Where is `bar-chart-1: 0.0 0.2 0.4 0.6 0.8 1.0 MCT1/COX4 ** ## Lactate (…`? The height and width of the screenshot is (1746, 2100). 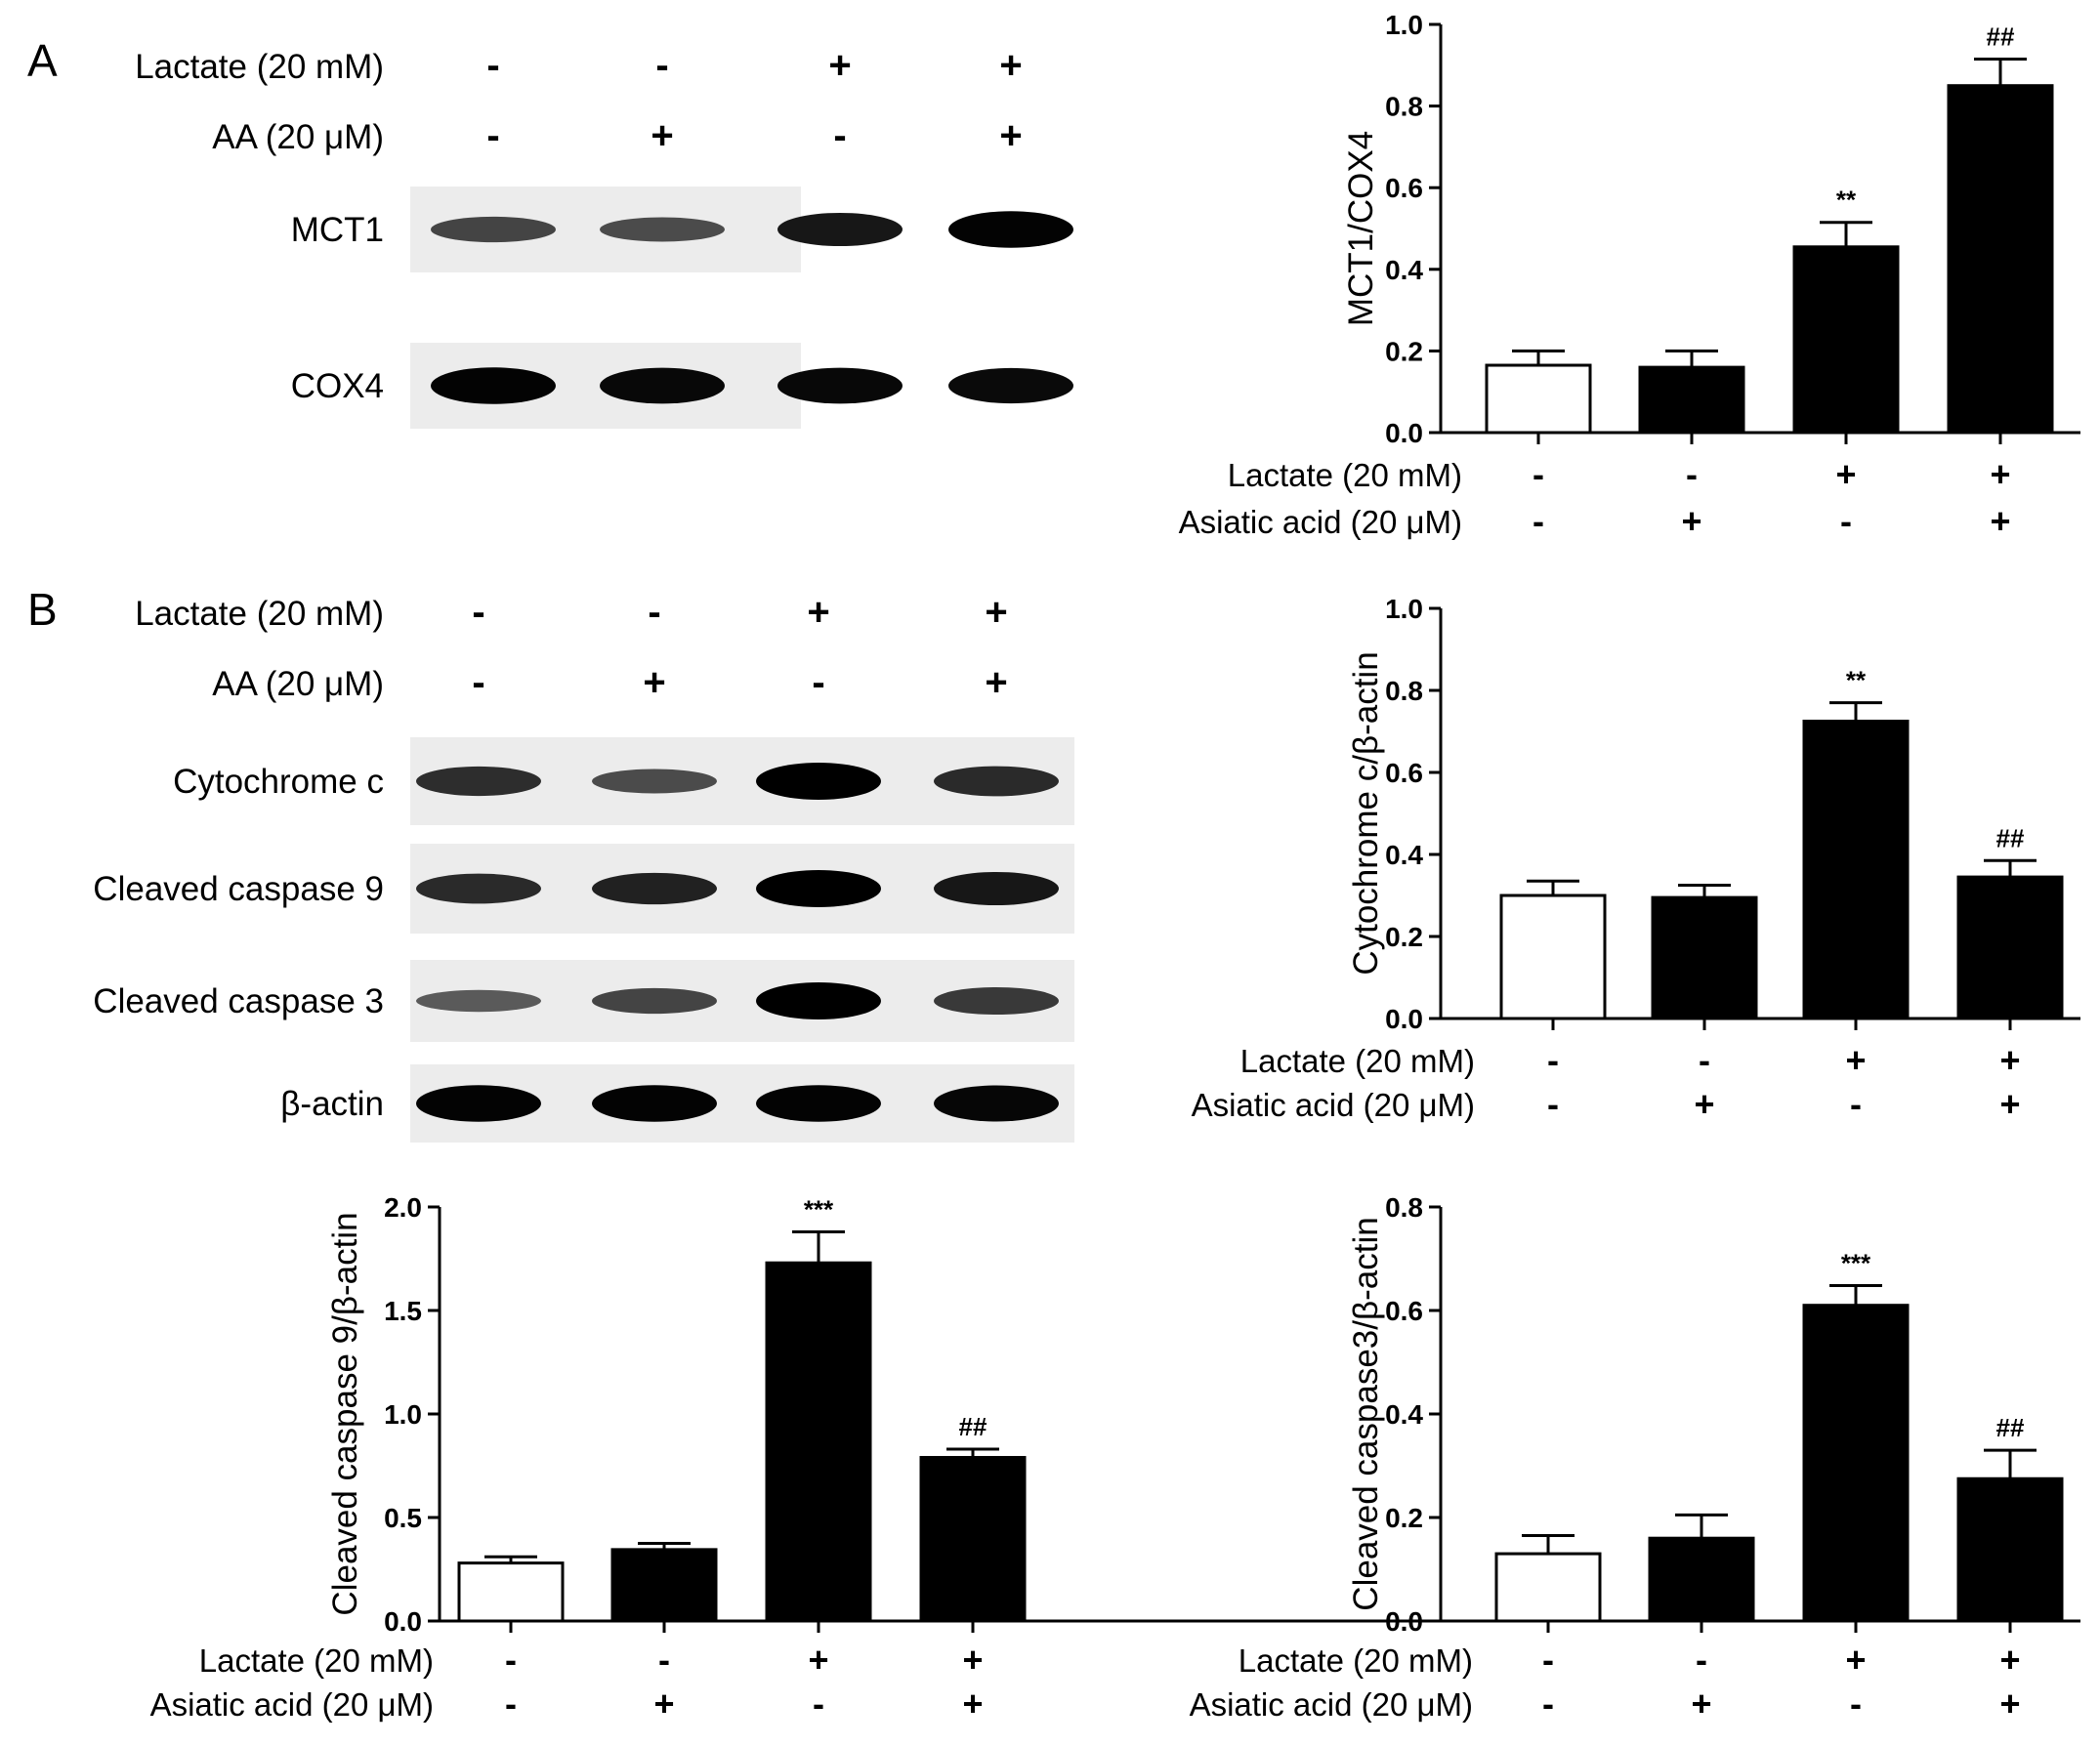
bar-chart-1: 0.0 0.2 0.4 0.6 0.8 1.0 MCT1/COX4 ** ## Lactate (… is located at coordinates (1629, 275).